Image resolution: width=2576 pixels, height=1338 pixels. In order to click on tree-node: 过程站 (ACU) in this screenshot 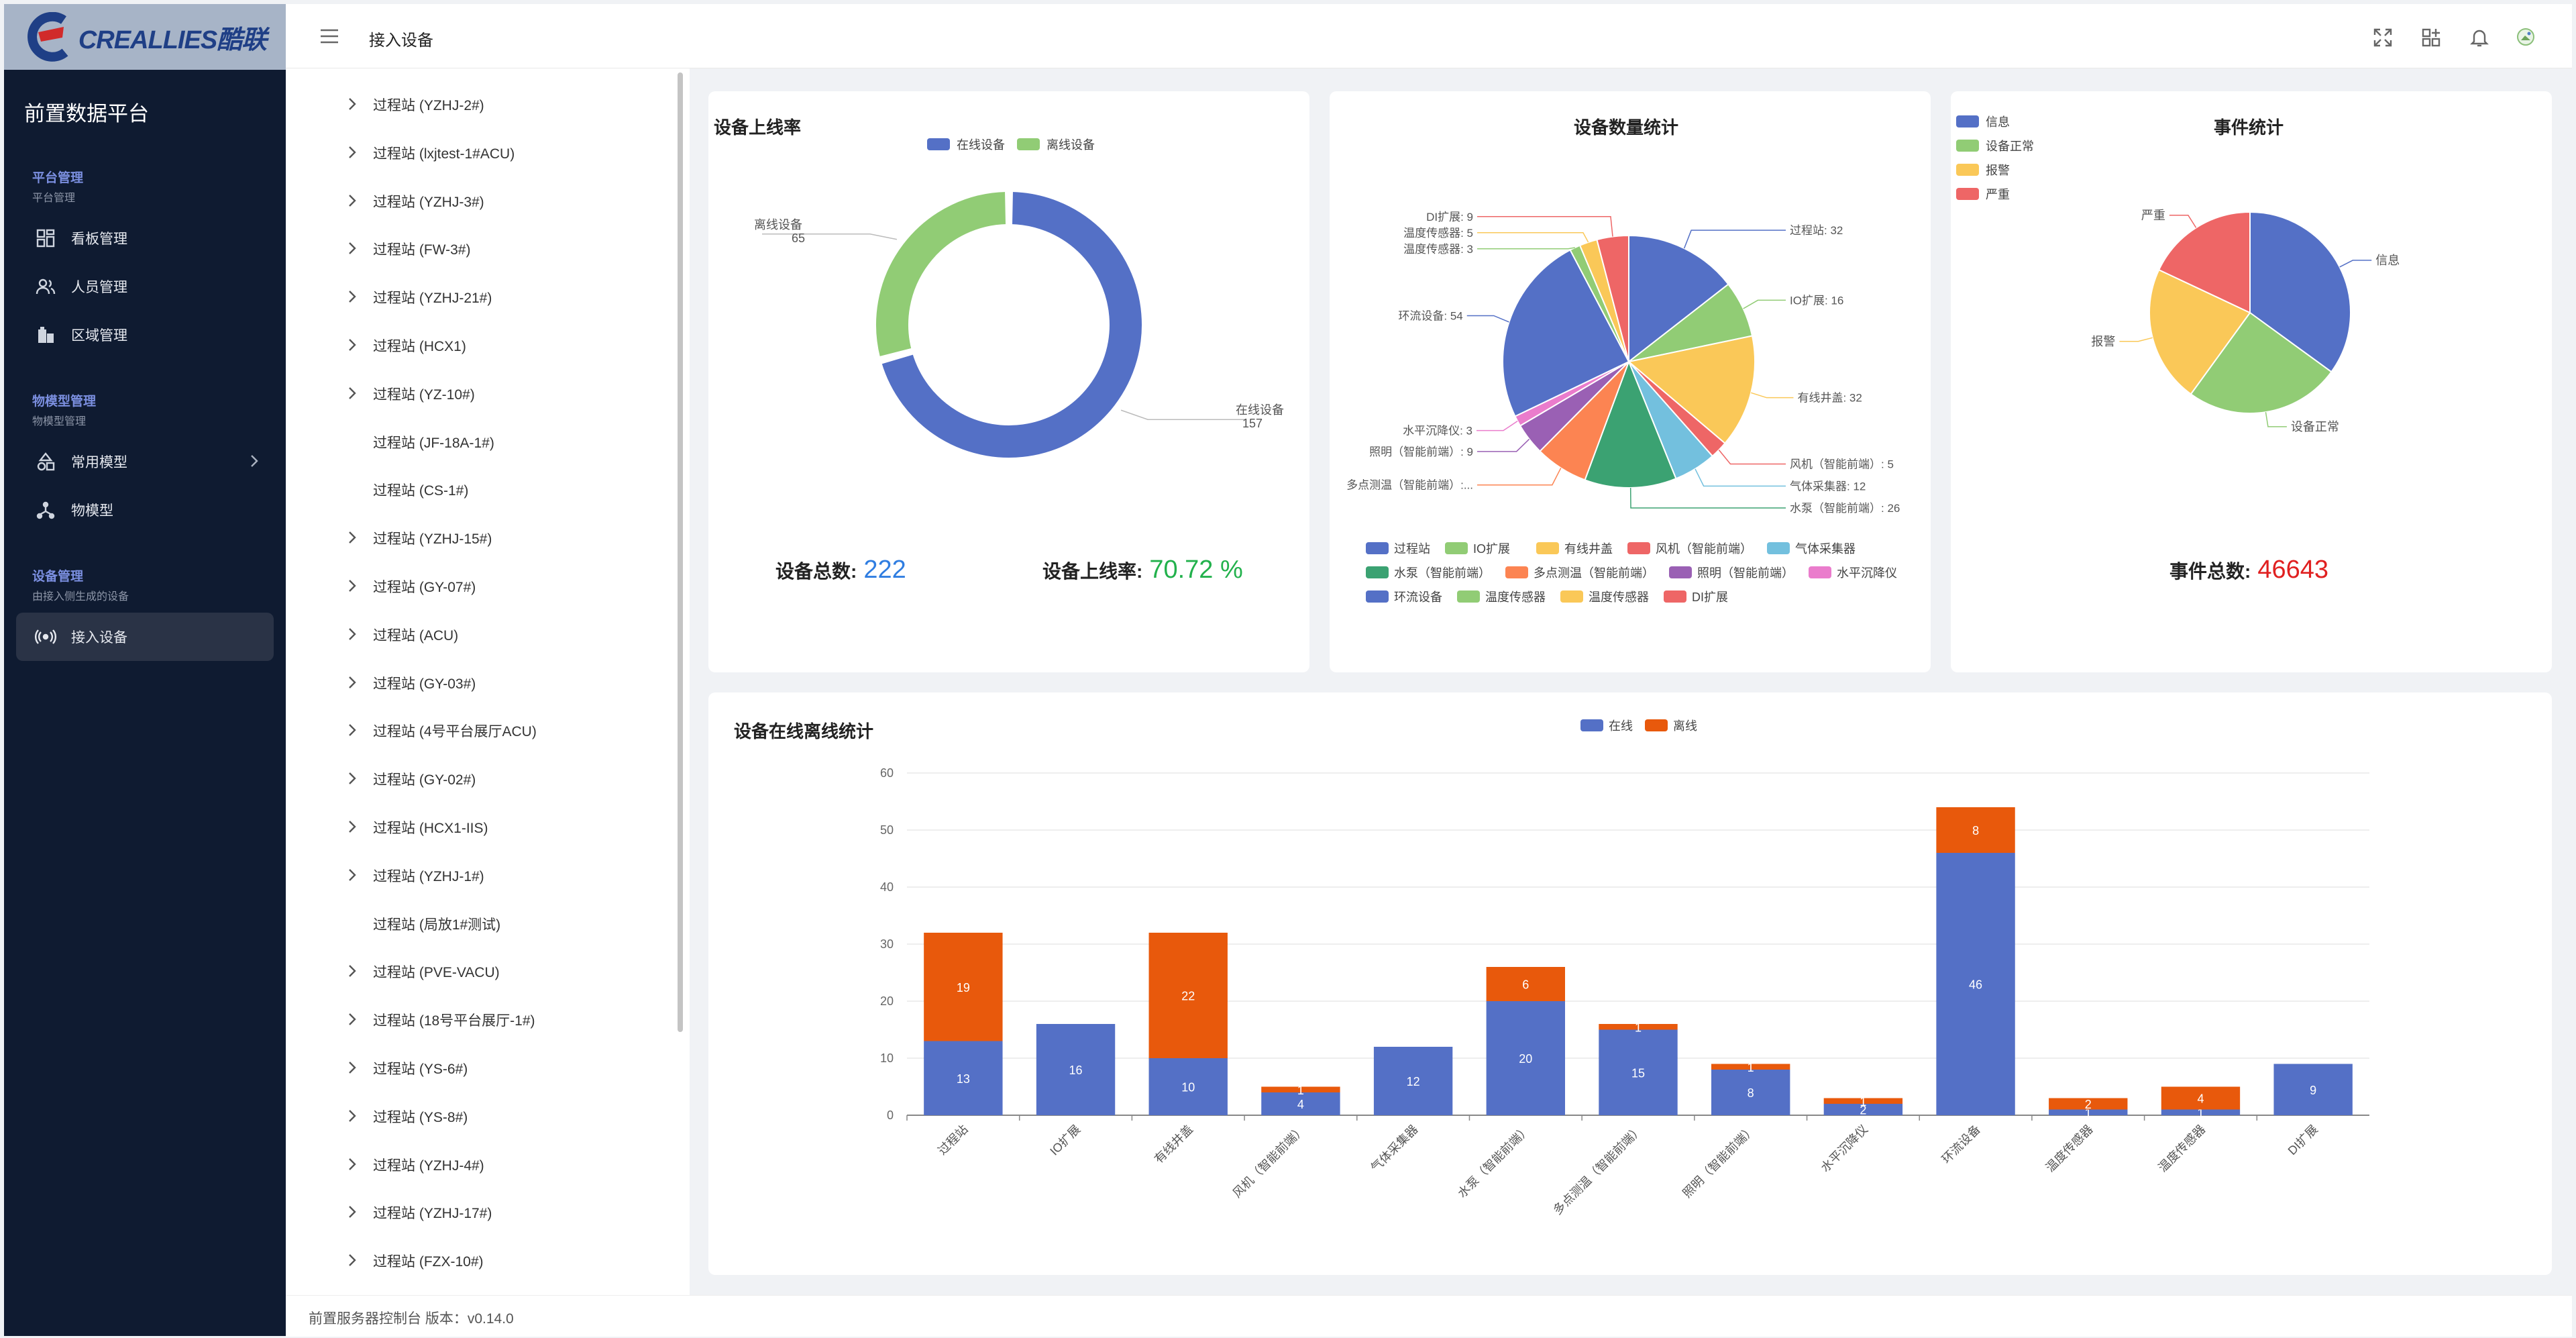, I will do `click(480, 634)`.